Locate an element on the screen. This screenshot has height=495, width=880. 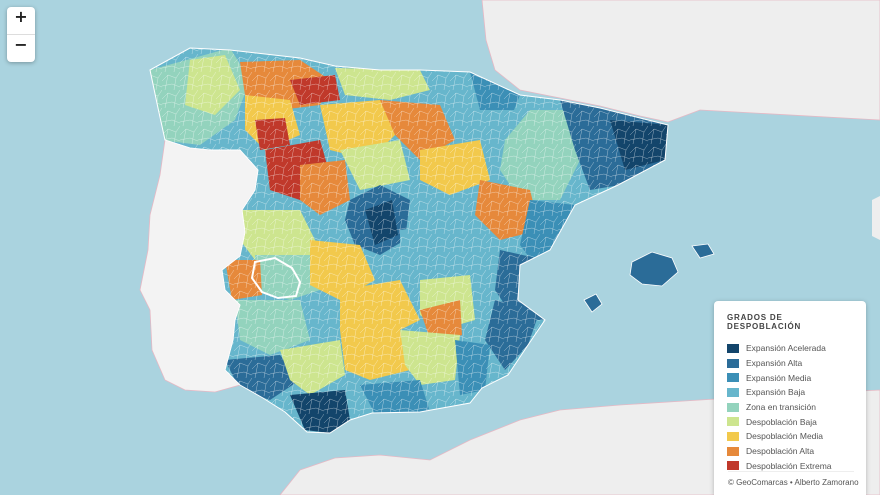
legend-item: Despoblación Media is located at coordinates (790, 436).